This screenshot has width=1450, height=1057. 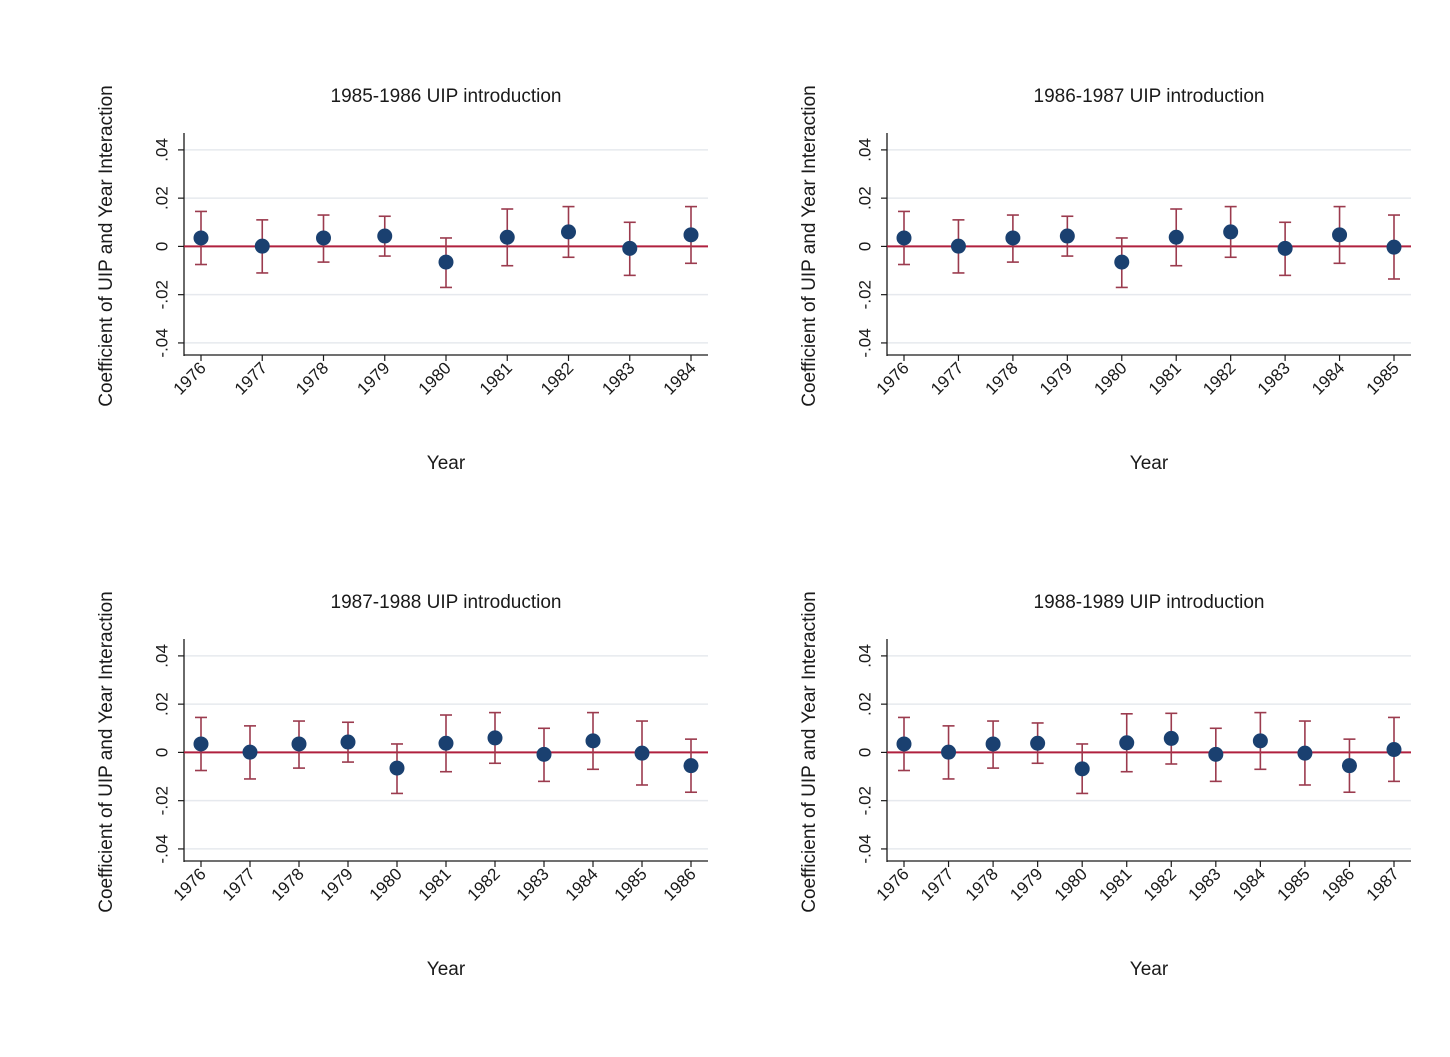 What do you see at coordinates (1149, 602) in the screenshot?
I see `chart-title: 1988-1989 UIP introduction` at bounding box center [1149, 602].